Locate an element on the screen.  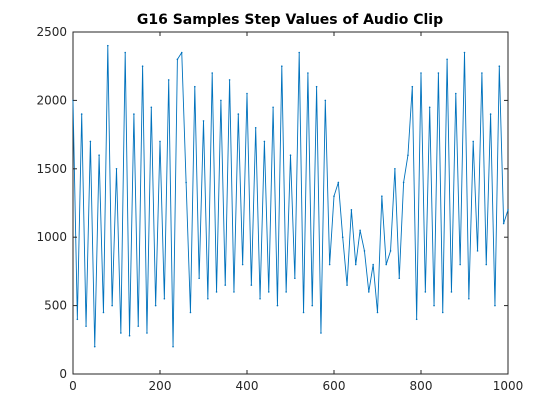
y-tick-label: 500 is located at coordinates (55, 306).